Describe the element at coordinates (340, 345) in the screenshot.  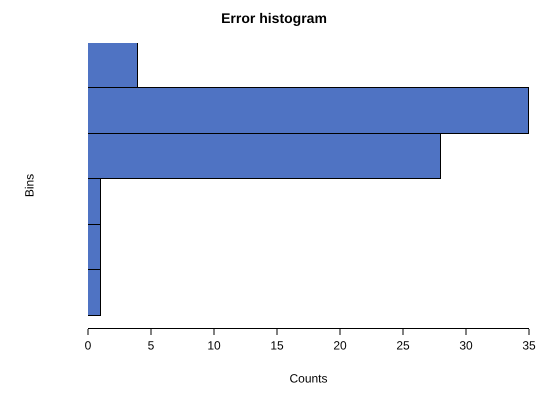
I see `x-tick-label: 20` at that location.